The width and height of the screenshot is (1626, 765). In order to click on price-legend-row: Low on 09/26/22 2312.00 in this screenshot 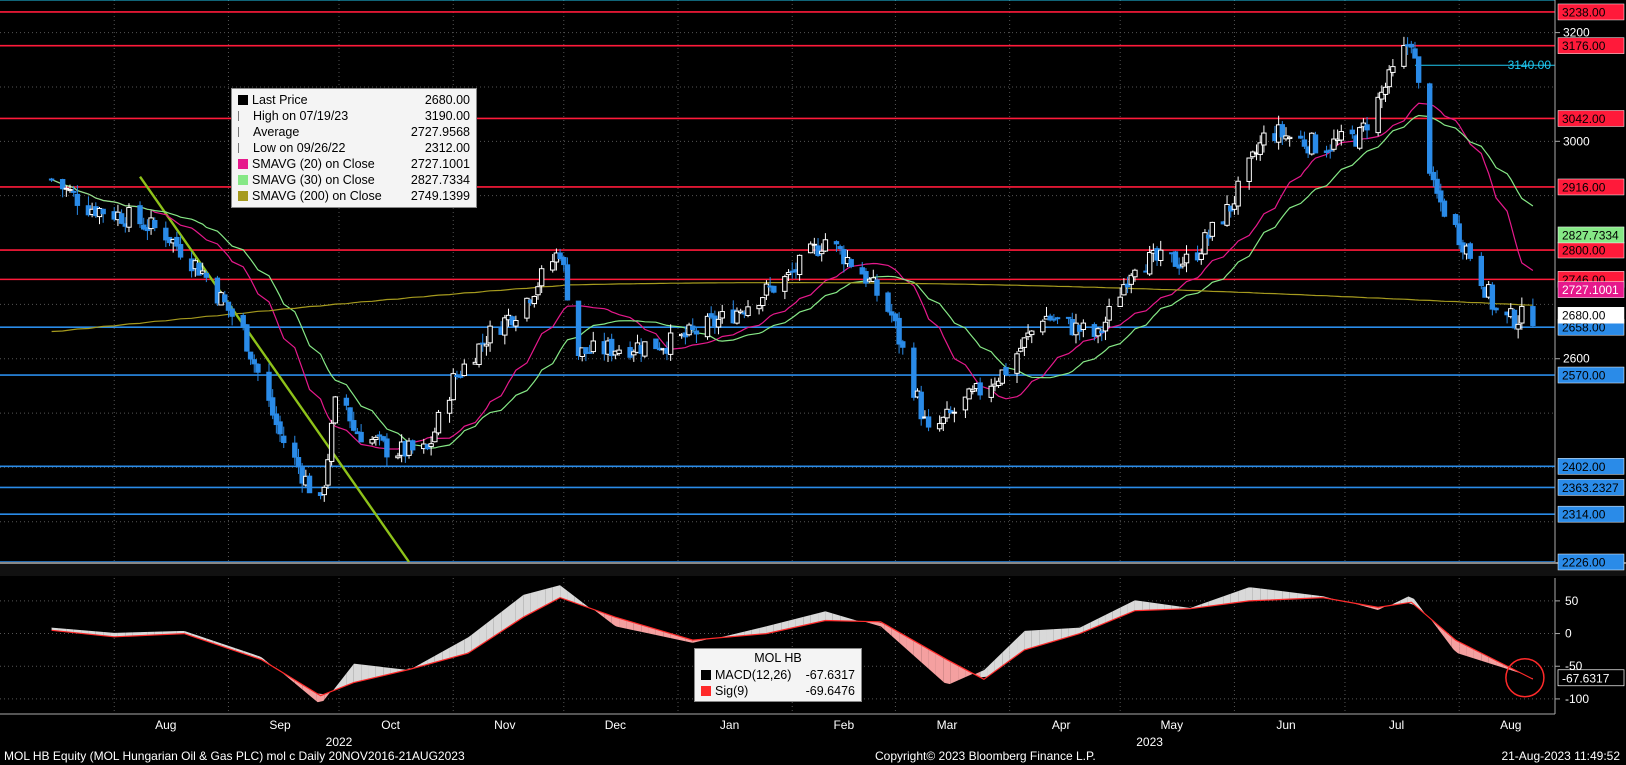, I will do `click(354, 148)`.